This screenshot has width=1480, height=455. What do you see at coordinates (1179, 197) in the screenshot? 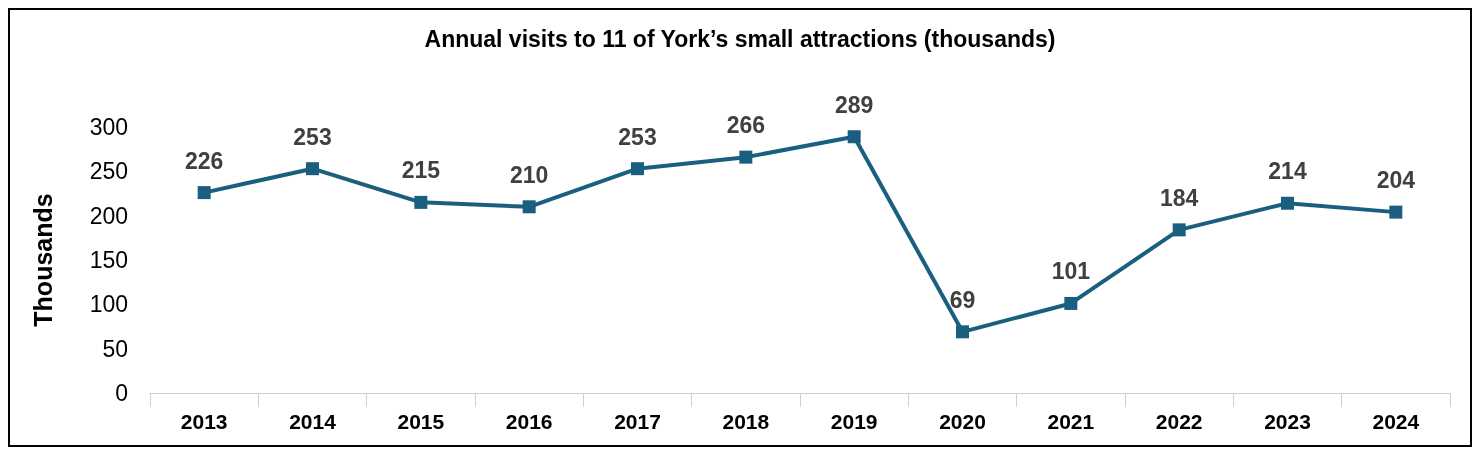
I see `data-label: 184` at bounding box center [1179, 197].